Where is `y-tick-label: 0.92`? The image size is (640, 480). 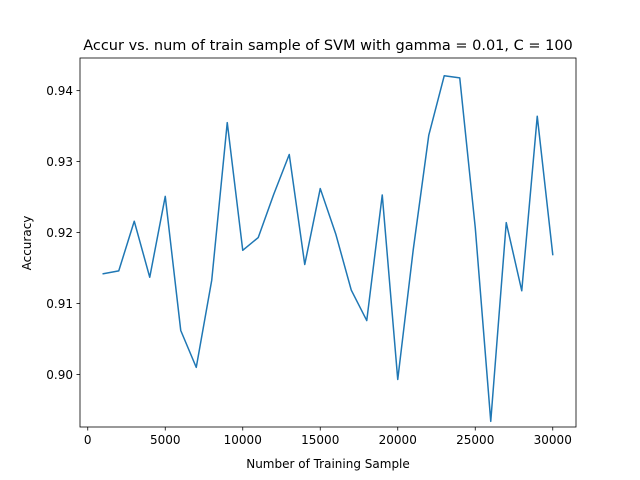
y-tick-label: 0.92 is located at coordinates (59, 233).